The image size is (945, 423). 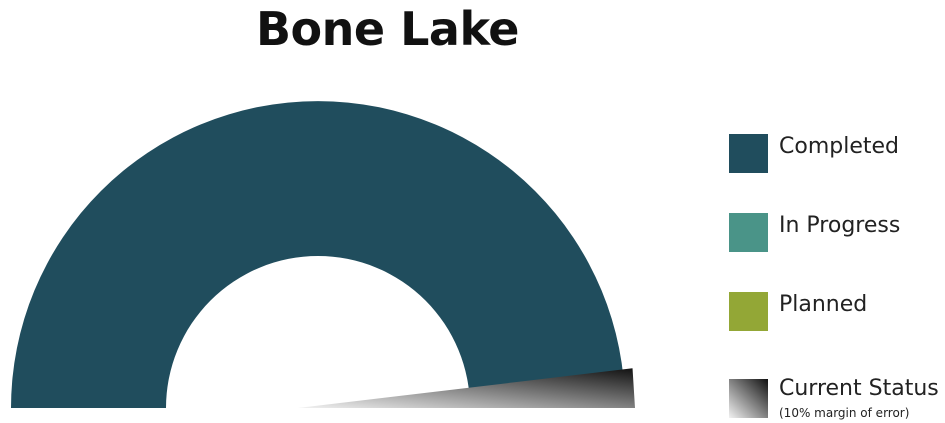 I want to click on legend-note-current-status: (10% margin of error), so click(x=844, y=413).